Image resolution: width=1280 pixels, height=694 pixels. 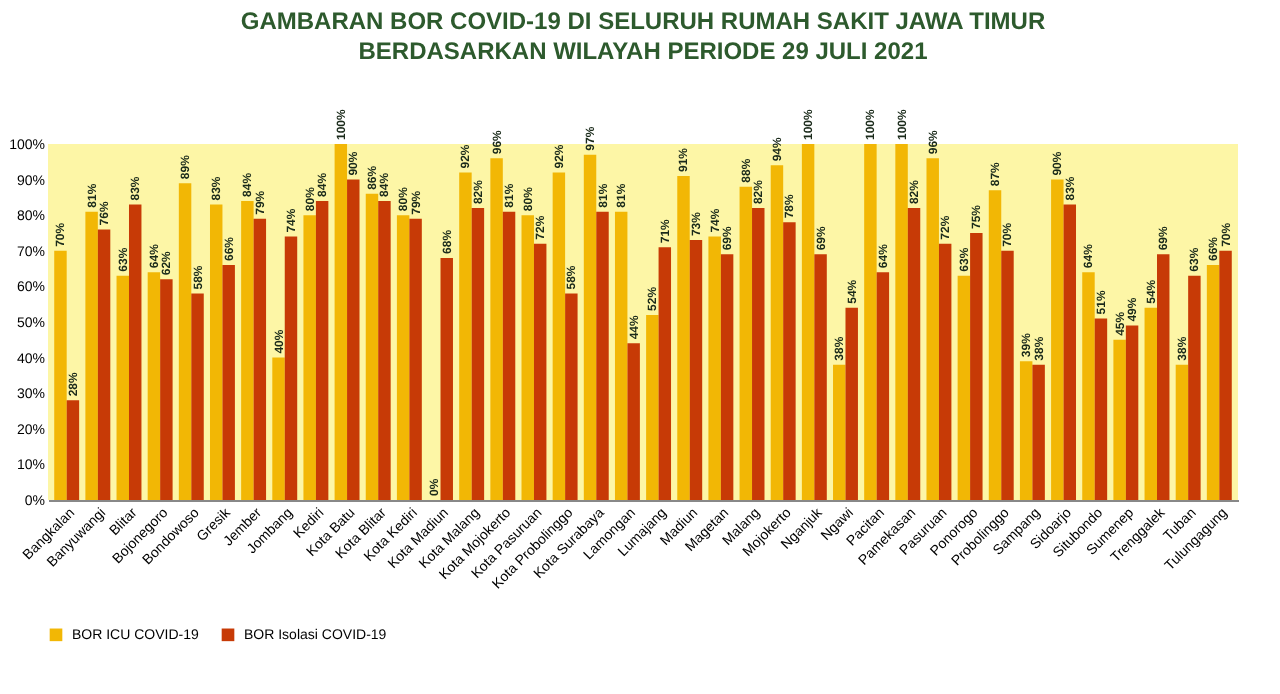 What do you see at coordinates (643, 21) in the screenshot?
I see `chart-title: GAMBARAN BOR COVID-19 DI SELURUH RUMAH SAKIT JAWA TIMUR` at bounding box center [643, 21].